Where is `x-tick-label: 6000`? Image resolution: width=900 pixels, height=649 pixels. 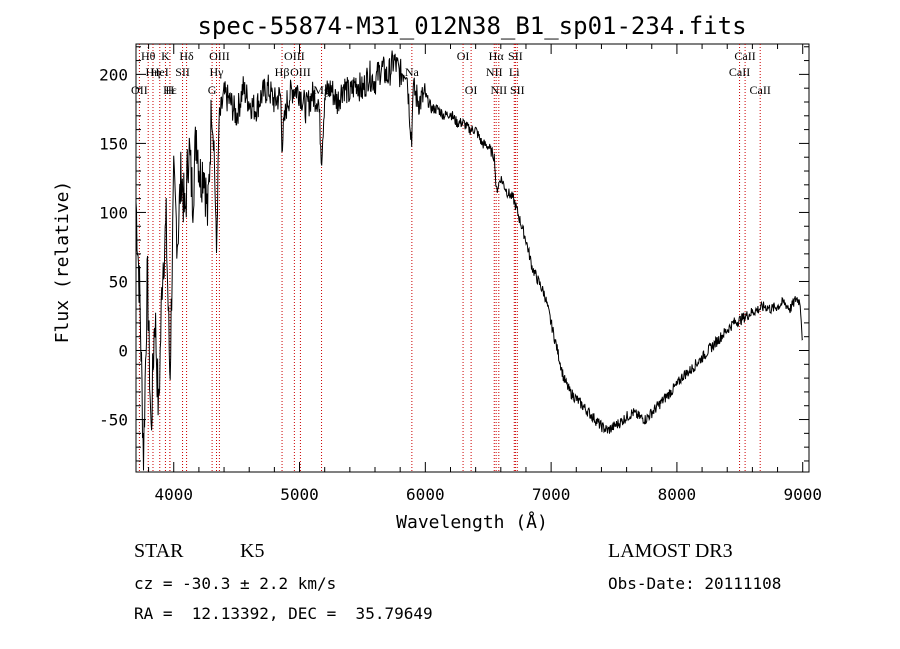
x-tick-label: 6000 is located at coordinates (425, 494).